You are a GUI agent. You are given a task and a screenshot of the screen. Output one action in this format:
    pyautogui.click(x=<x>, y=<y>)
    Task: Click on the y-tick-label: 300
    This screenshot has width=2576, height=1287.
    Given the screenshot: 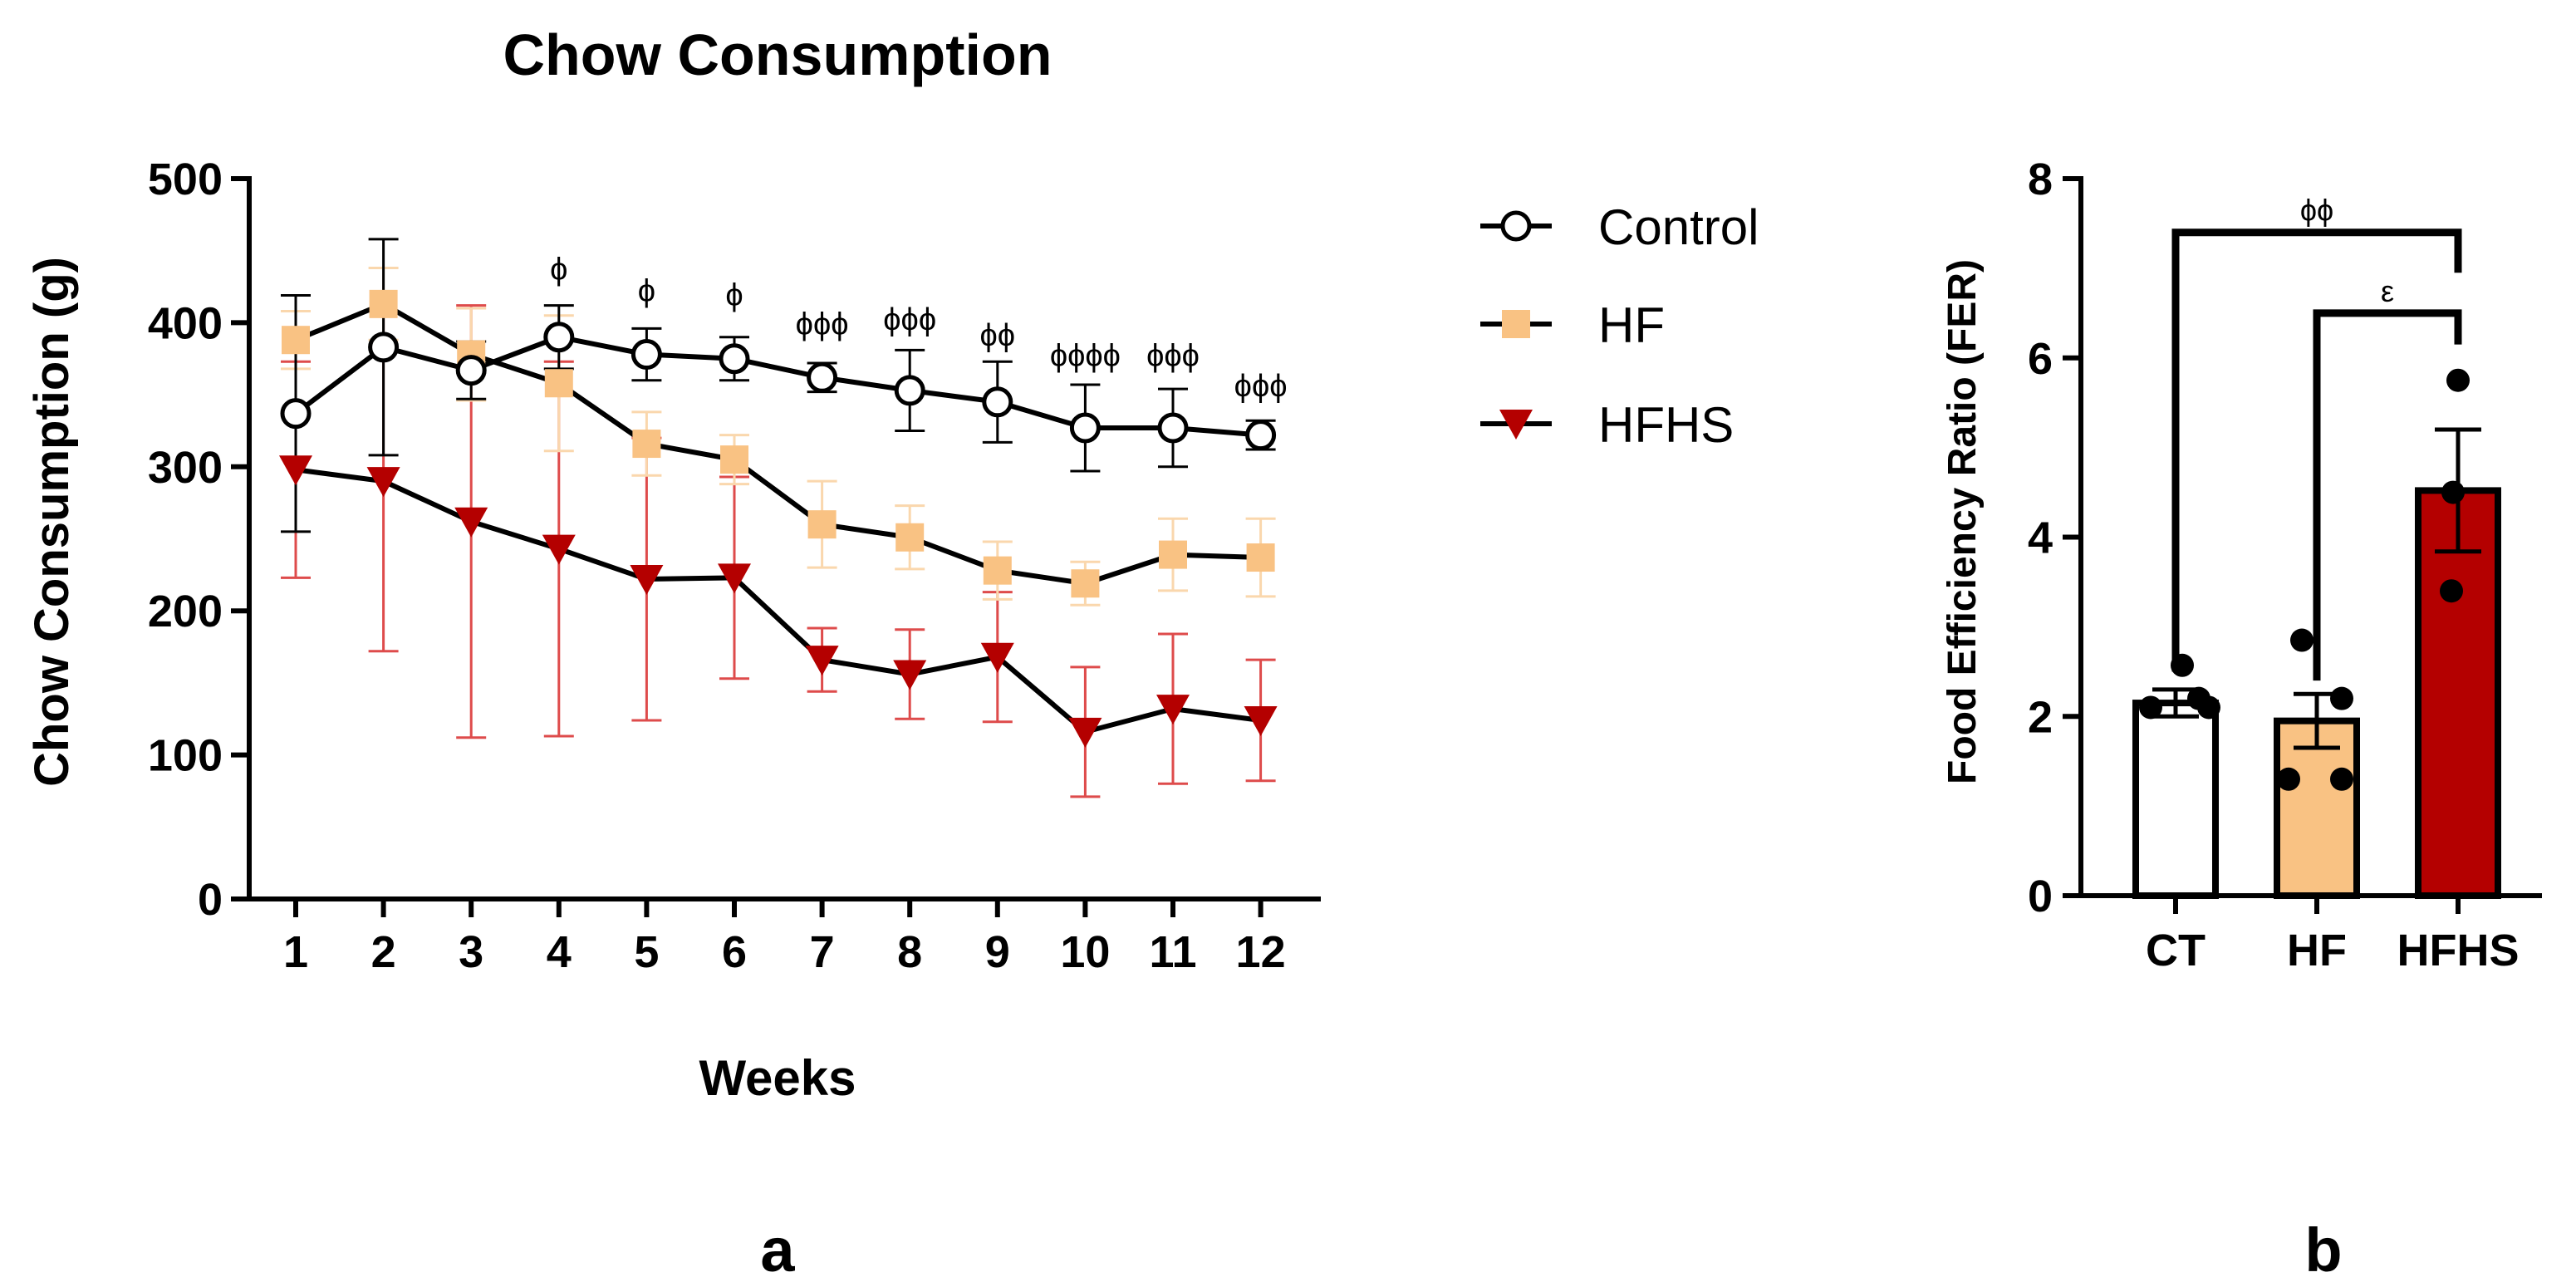 What is the action you would take?
    pyautogui.click(x=185, y=468)
    